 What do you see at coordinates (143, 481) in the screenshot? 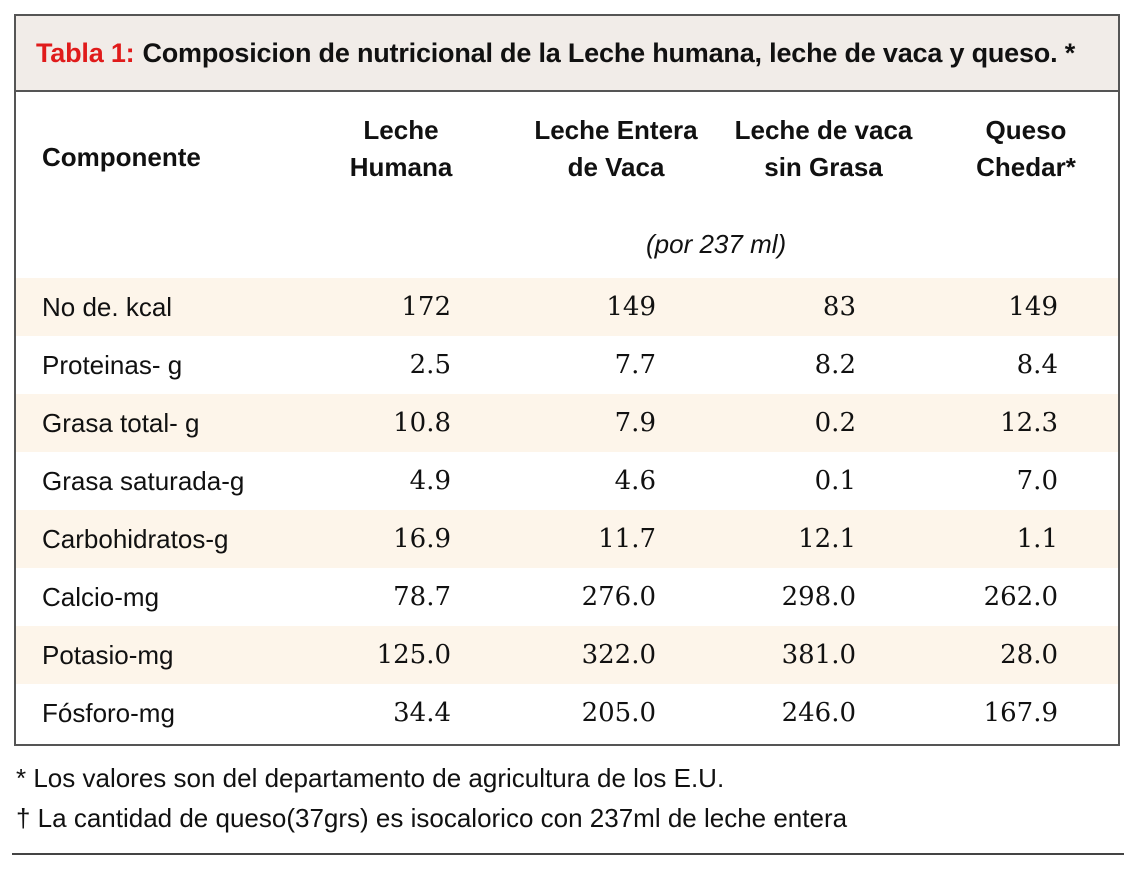
I see `row-label: Grasa saturada-g` at bounding box center [143, 481].